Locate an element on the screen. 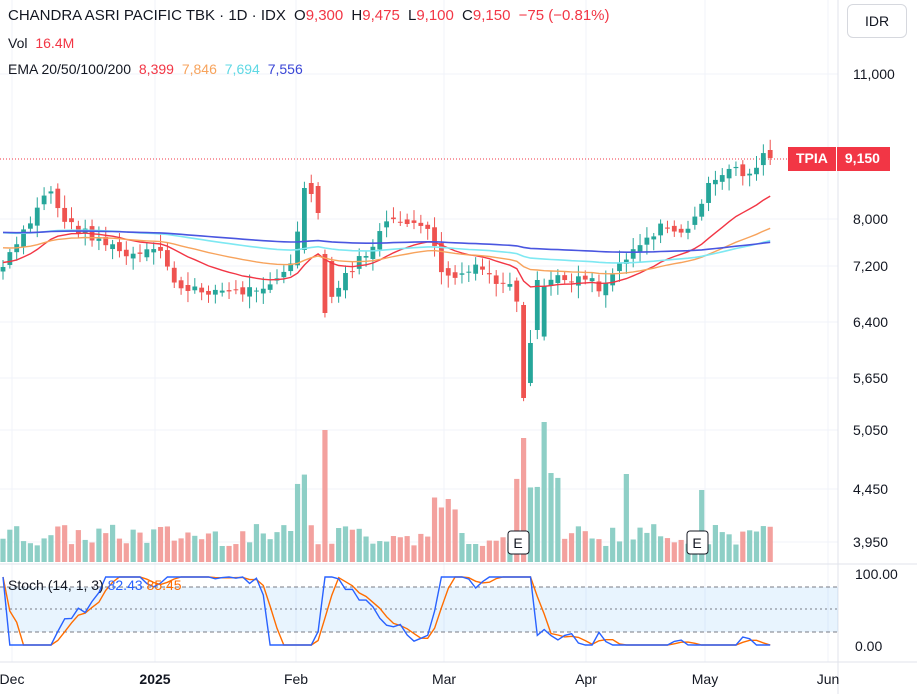  price-tick-label: 8,000 is located at coordinates (870, 219).